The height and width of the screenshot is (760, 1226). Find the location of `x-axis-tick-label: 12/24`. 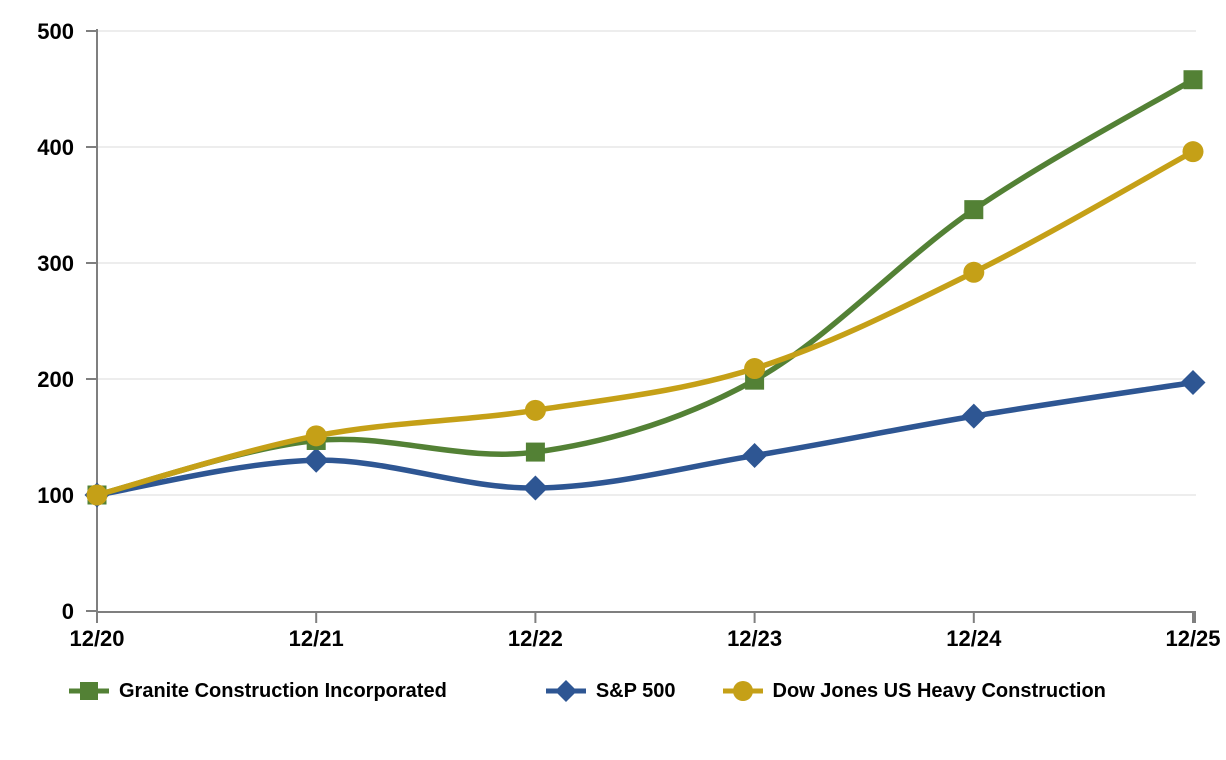

x-axis-tick-label: 12/24 is located at coordinates (974, 638).